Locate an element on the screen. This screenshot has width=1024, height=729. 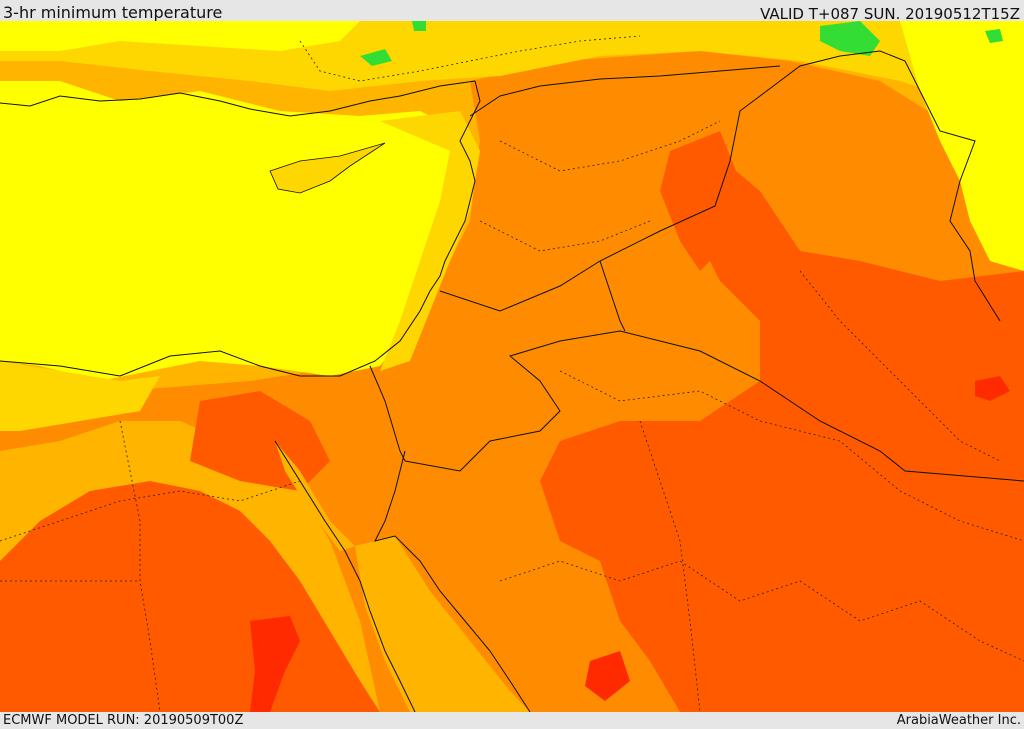
band-iran-yellow is located at coordinates (962, 146).